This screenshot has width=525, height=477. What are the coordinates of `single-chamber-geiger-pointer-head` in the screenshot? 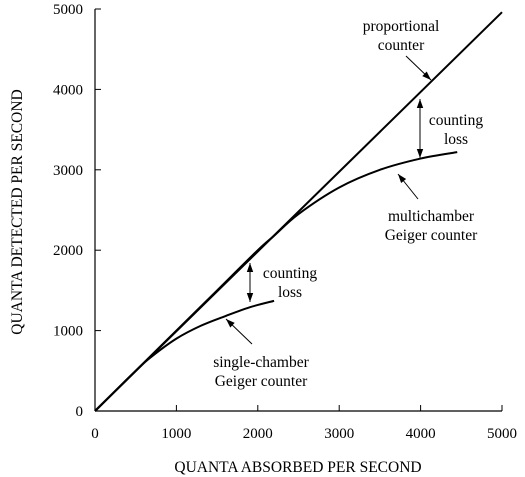 It's located at (230, 323).